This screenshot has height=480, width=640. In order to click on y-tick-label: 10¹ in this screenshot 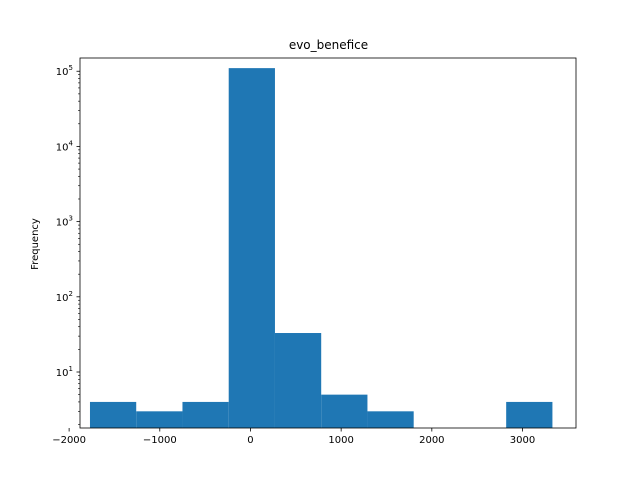, I will do `click(64, 372)`.